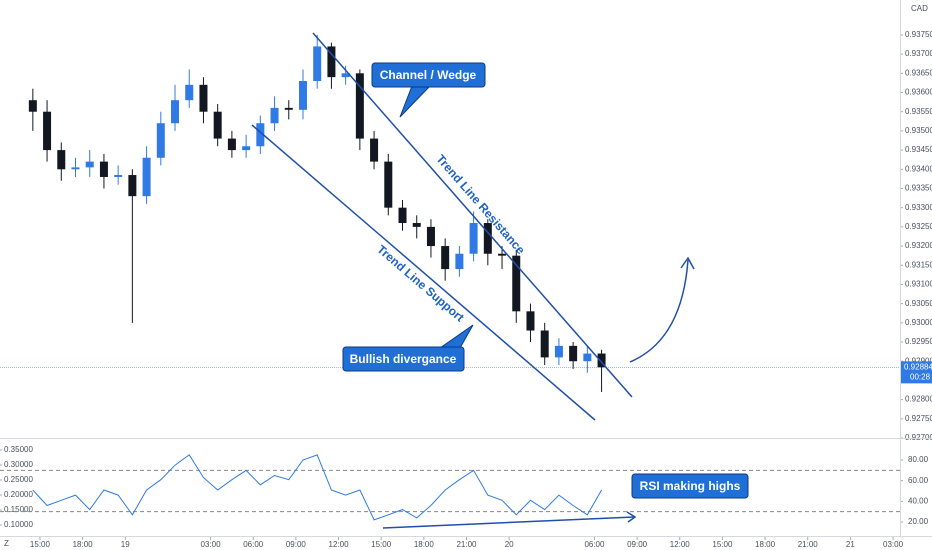 The width and height of the screenshot is (932, 550). What do you see at coordinates (918, 284) in the screenshot?
I see `y-tick-label: 0.93100` at bounding box center [918, 284].